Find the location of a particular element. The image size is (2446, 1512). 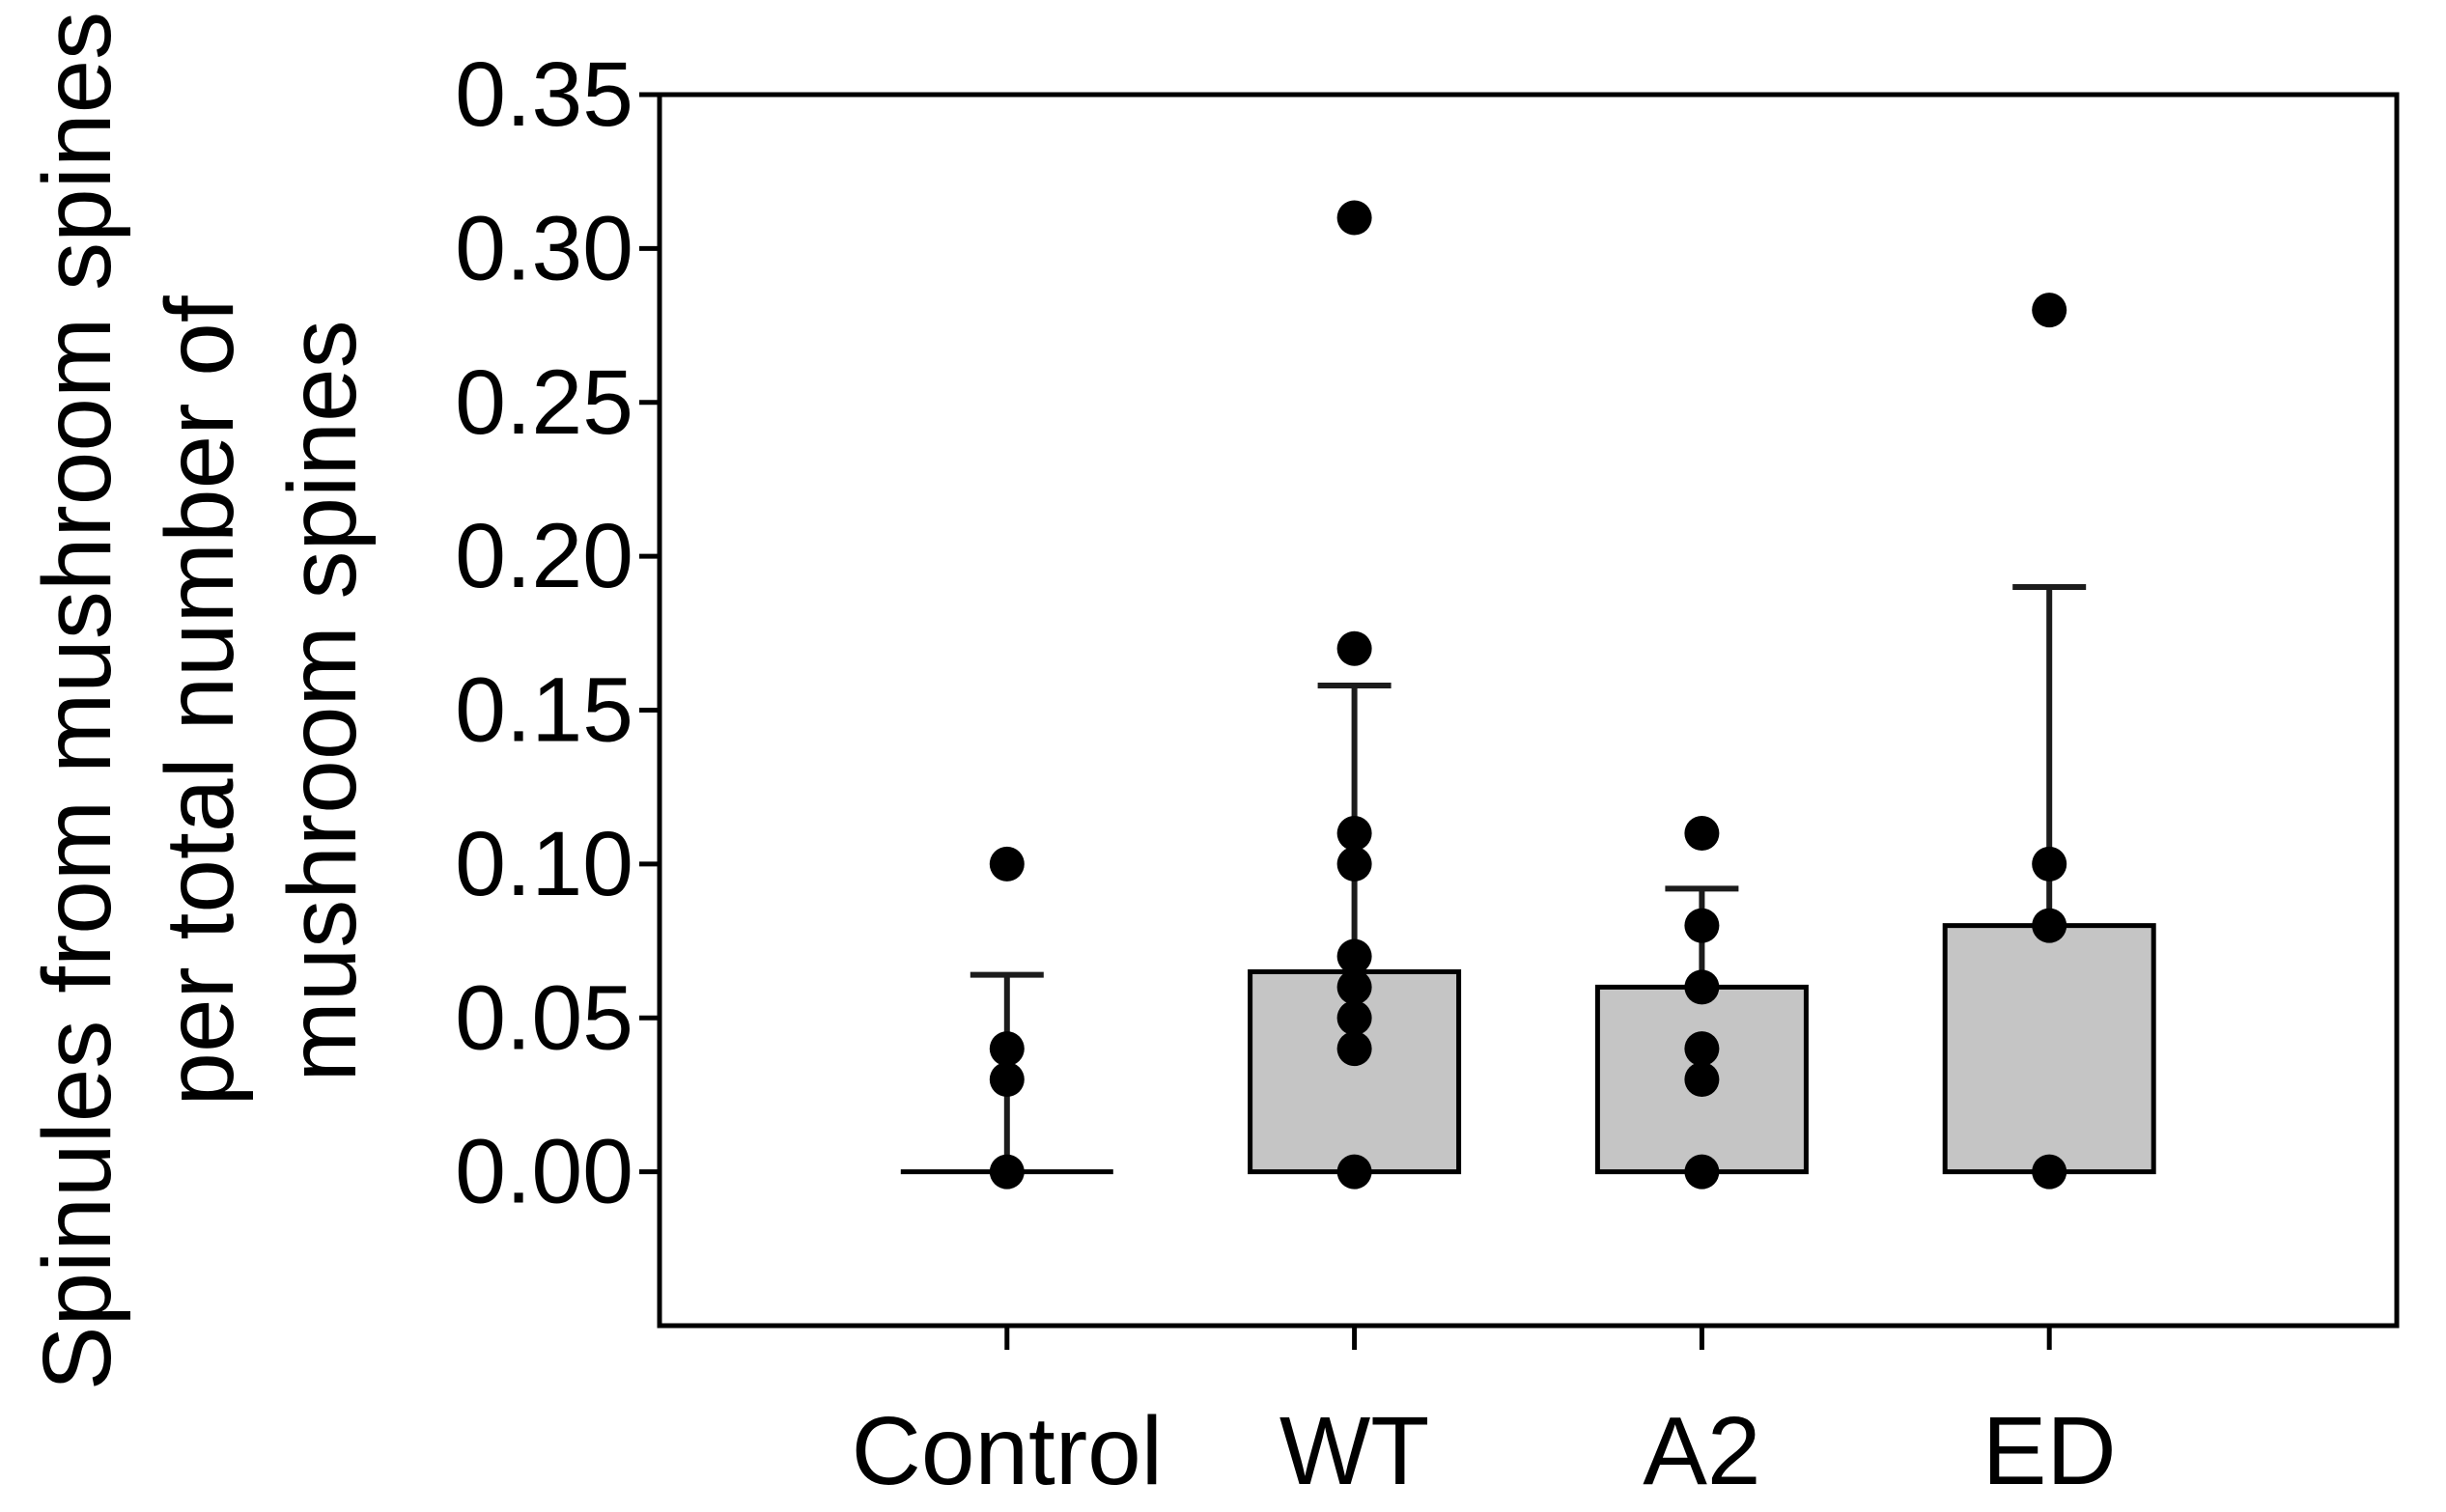

y-axis-label-line: per total number of is located at coordinates (200, 701).